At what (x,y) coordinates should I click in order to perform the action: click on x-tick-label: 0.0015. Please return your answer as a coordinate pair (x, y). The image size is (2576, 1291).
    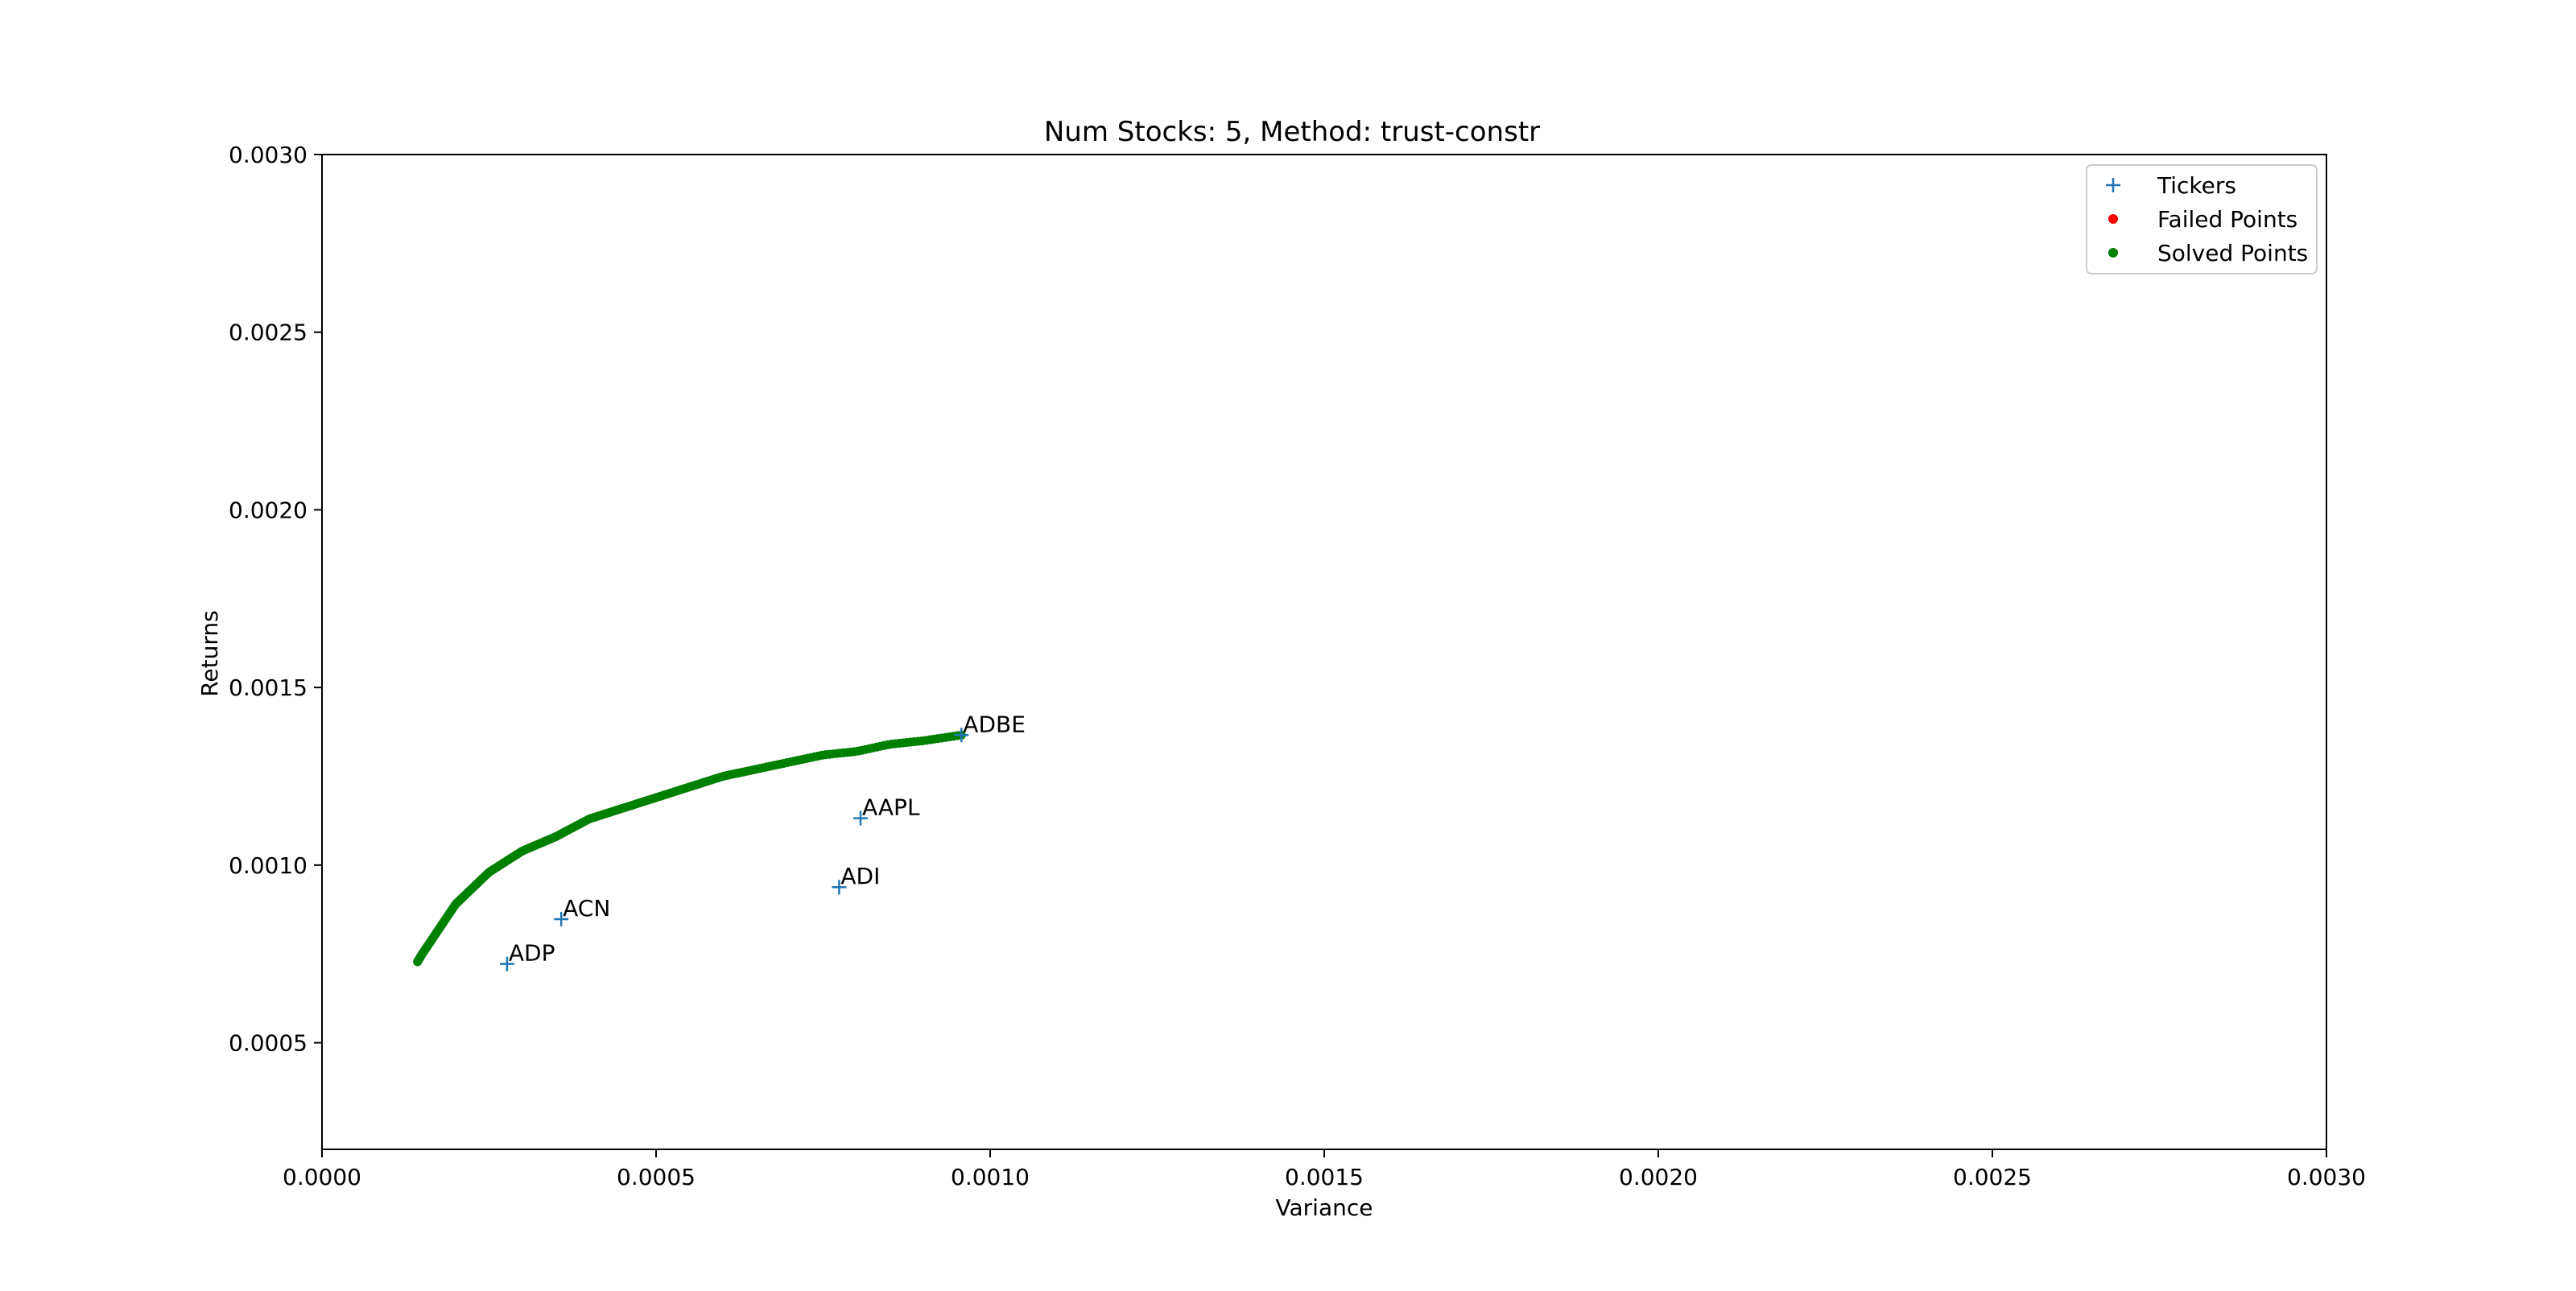
    Looking at the image, I should click on (1324, 1177).